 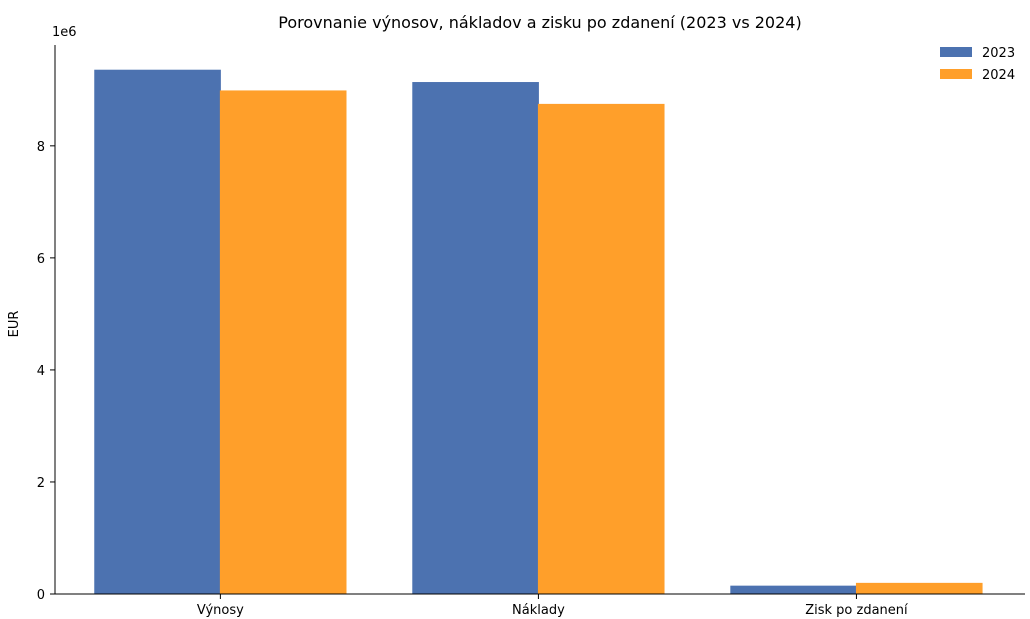 I want to click on legend-label-2024: 2024, so click(x=998, y=75).